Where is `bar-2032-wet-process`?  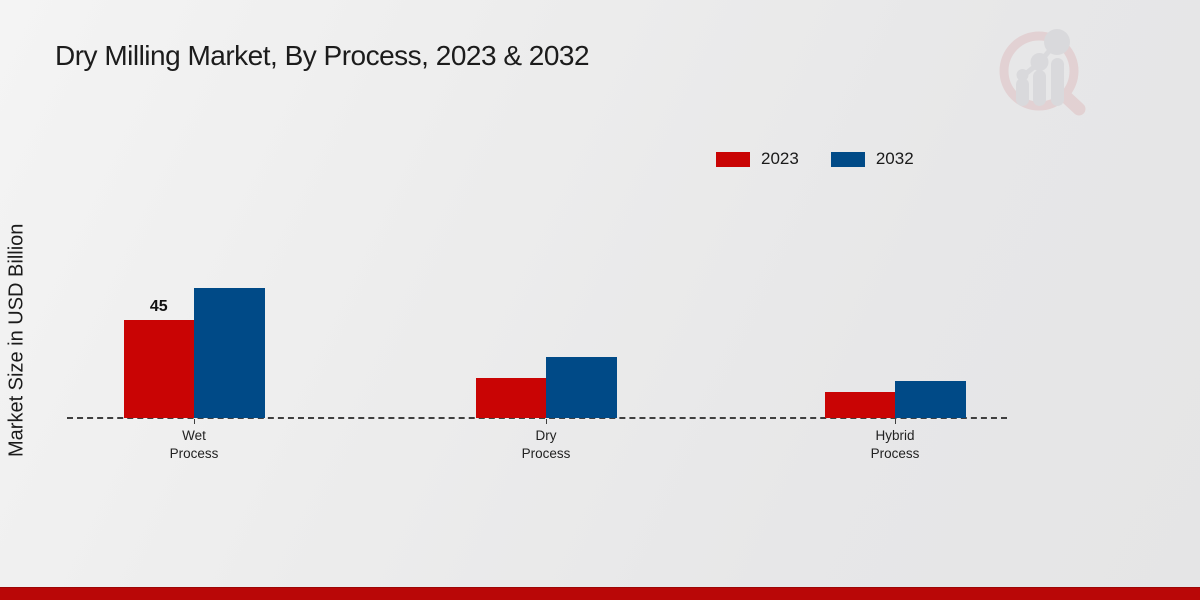
bar-2032-wet-process is located at coordinates (229, 352).